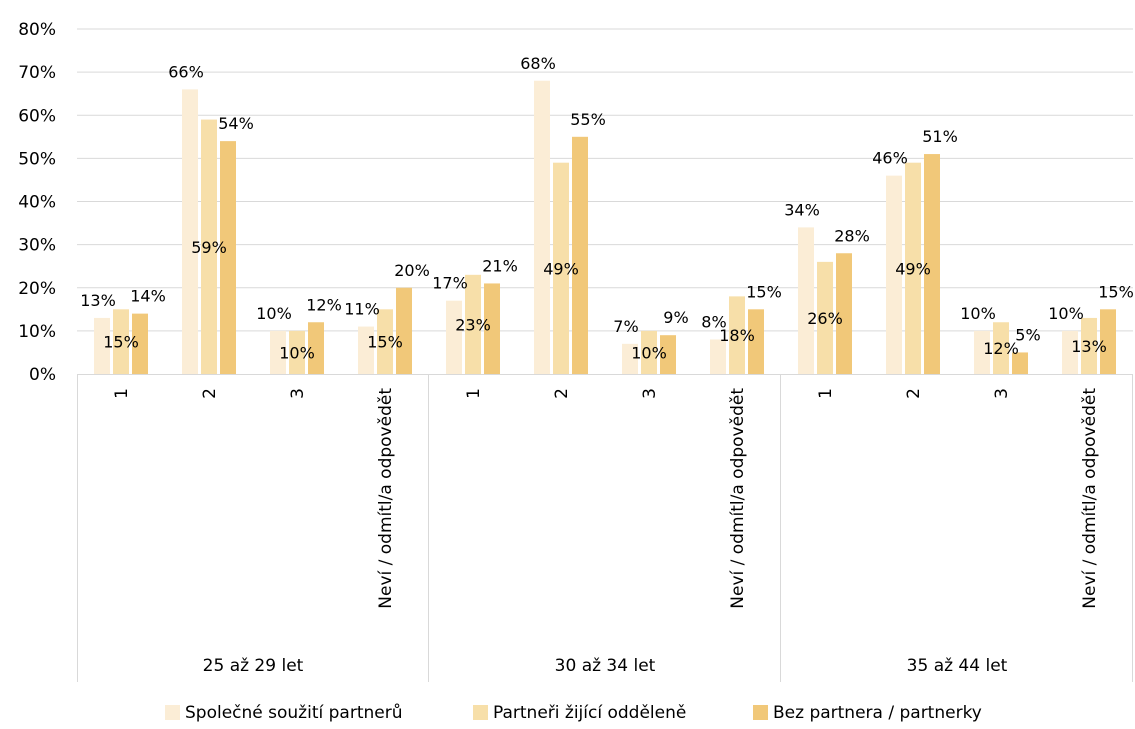  Describe the element at coordinates (852, 235) in the screenshot. I see `data-label: 28%` at that location.